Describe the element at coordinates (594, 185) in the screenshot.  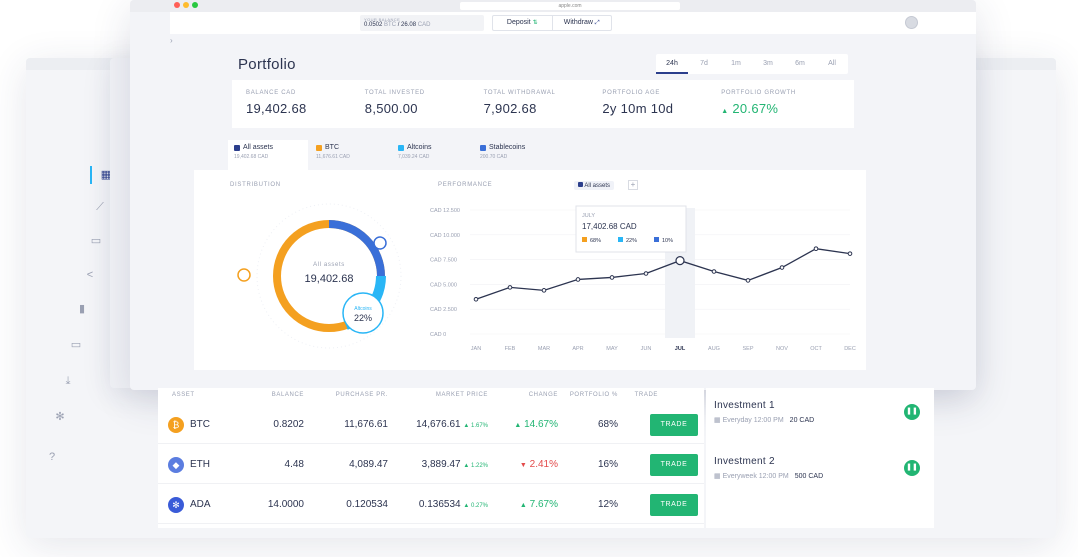
I see `performance-filter-chip: All assets` at that location.